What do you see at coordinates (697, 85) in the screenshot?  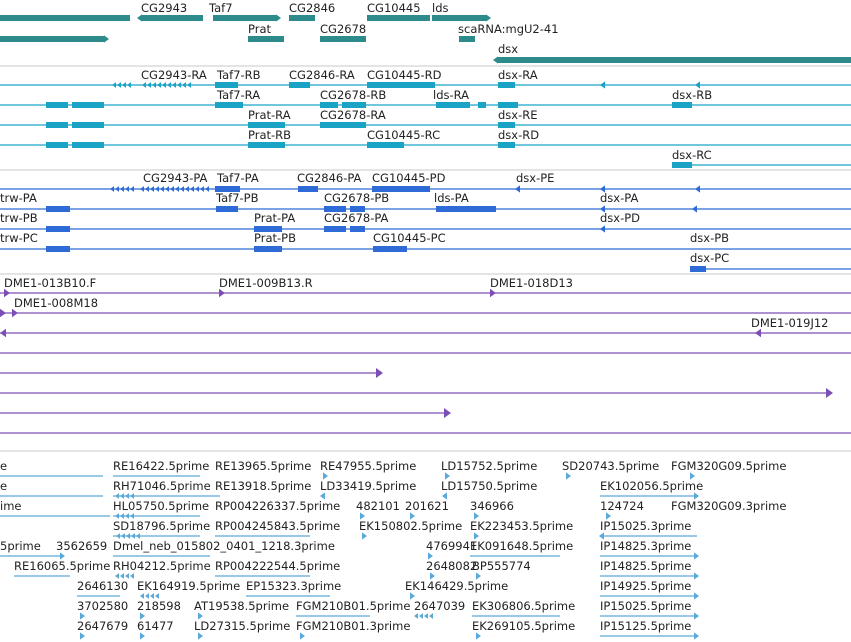 I see `transcript-arrow` at bounding box center [697, 85].